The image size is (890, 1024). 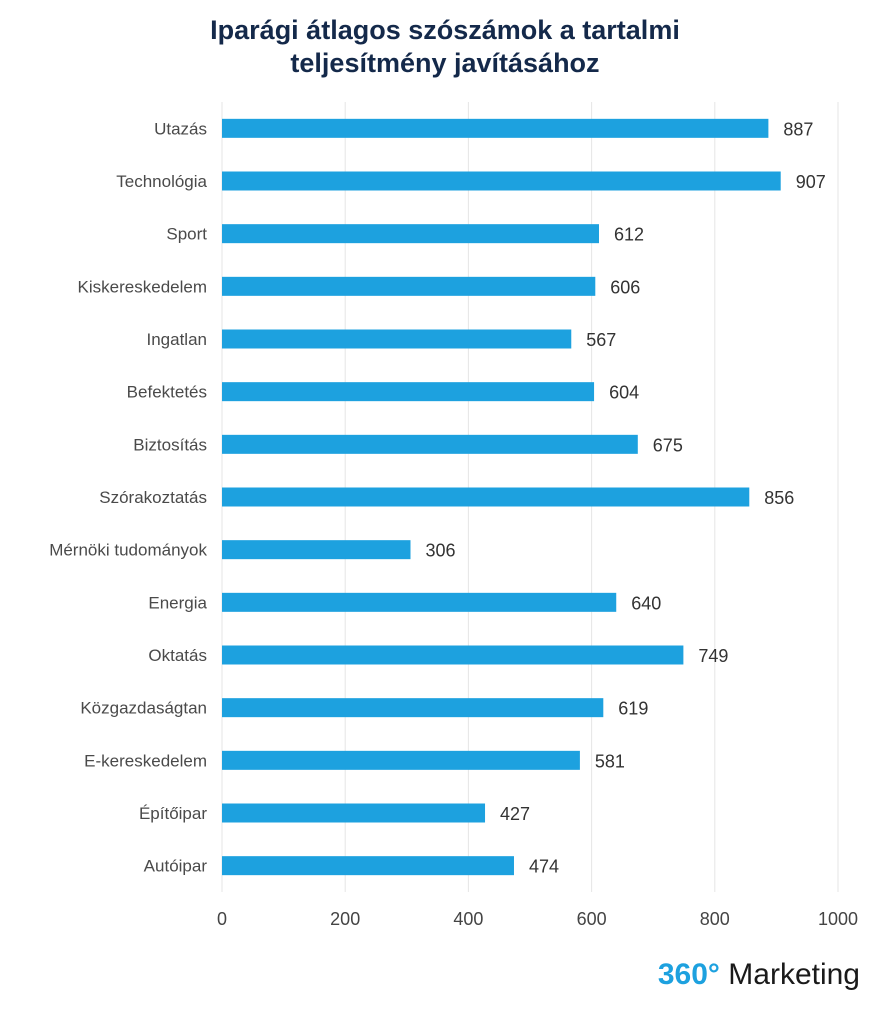 I want to click on category-label: Technológia, so click(x=161, y=181).